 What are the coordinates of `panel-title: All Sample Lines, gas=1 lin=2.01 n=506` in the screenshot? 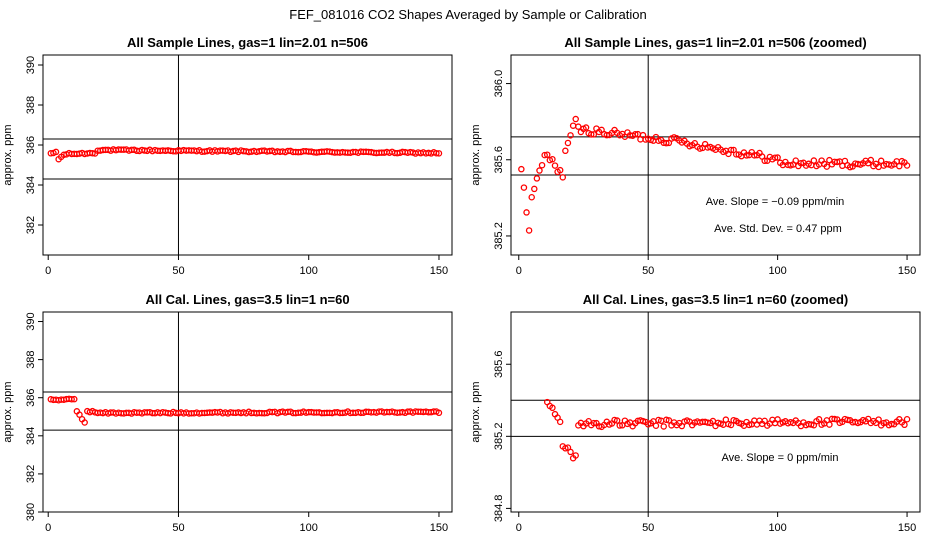 It's located at (247, 42).